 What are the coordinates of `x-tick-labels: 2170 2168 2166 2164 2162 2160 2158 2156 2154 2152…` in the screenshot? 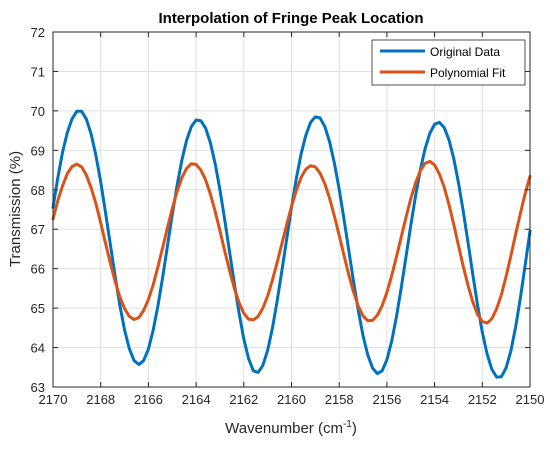 It's located at (292, 399).